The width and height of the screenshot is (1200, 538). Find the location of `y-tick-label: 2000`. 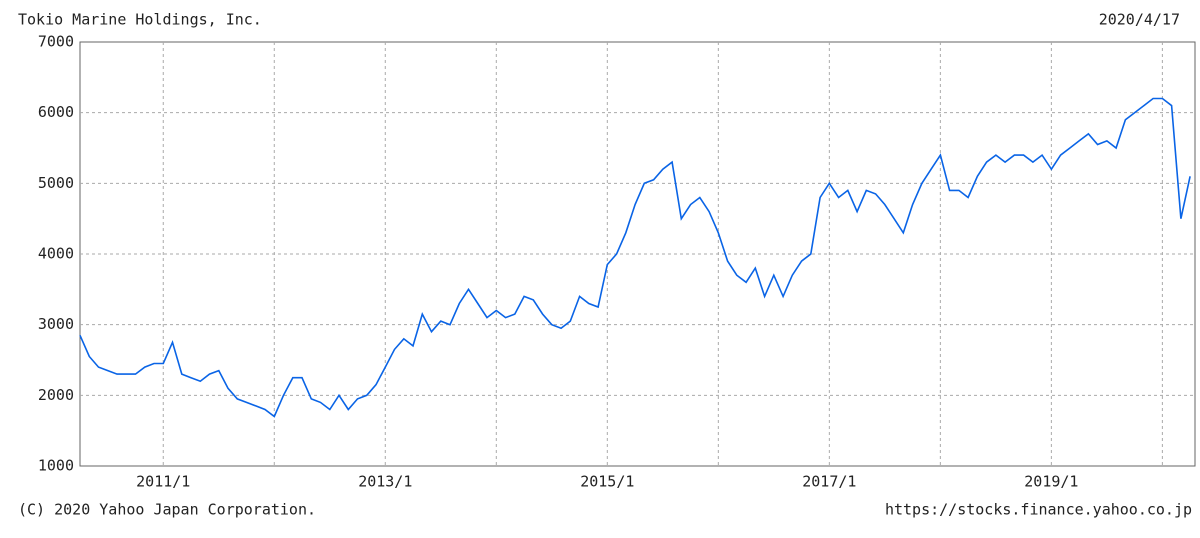

y-tick-label: 2000 is located at coordinates (56, 395).